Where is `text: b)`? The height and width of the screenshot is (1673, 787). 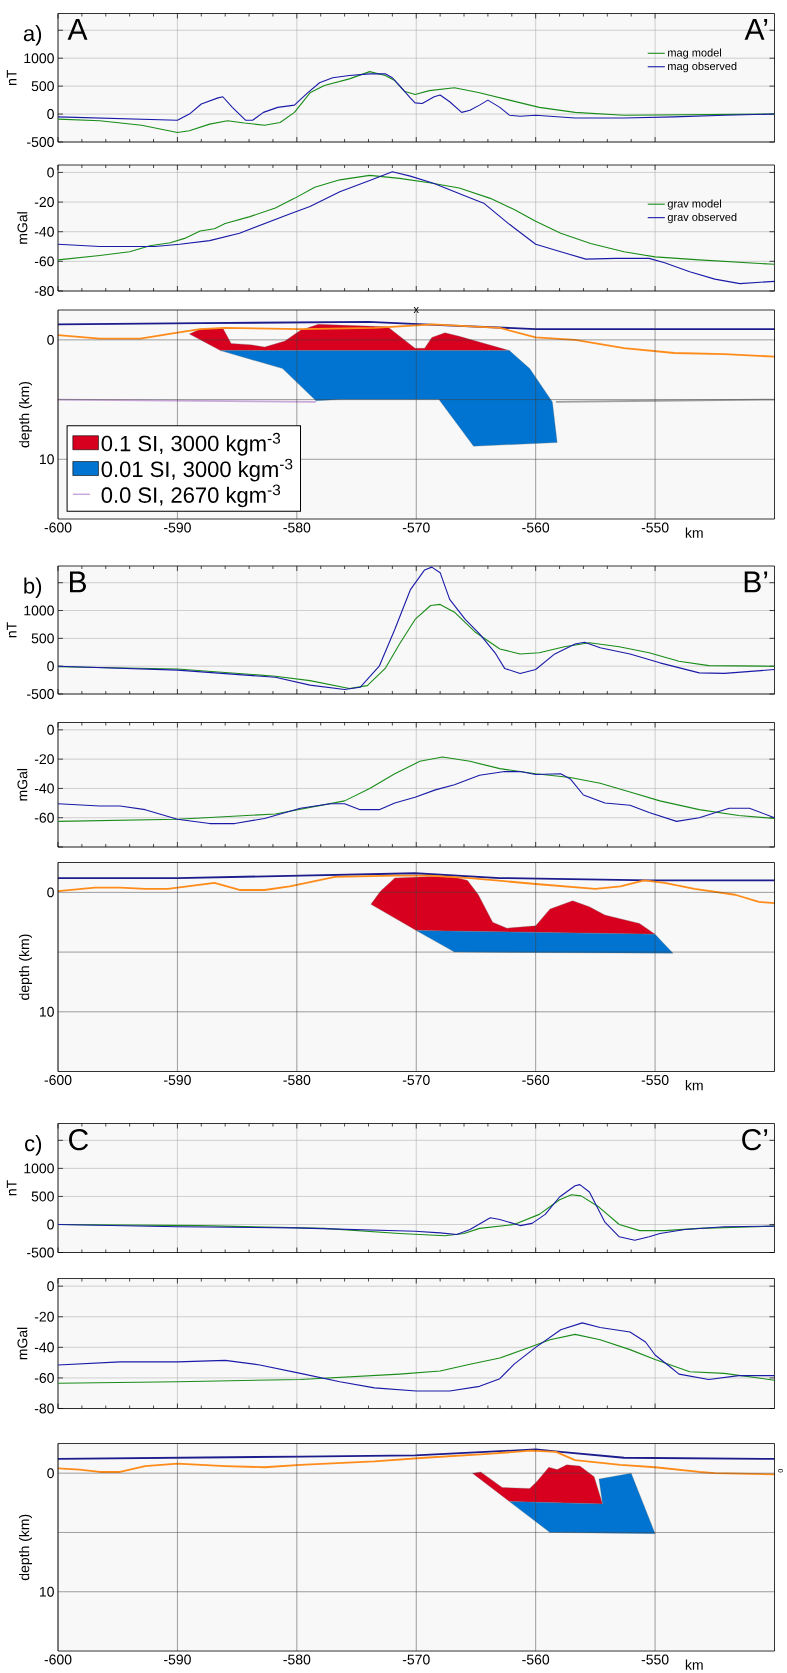
text: b) is located at coordinates (33, 588).